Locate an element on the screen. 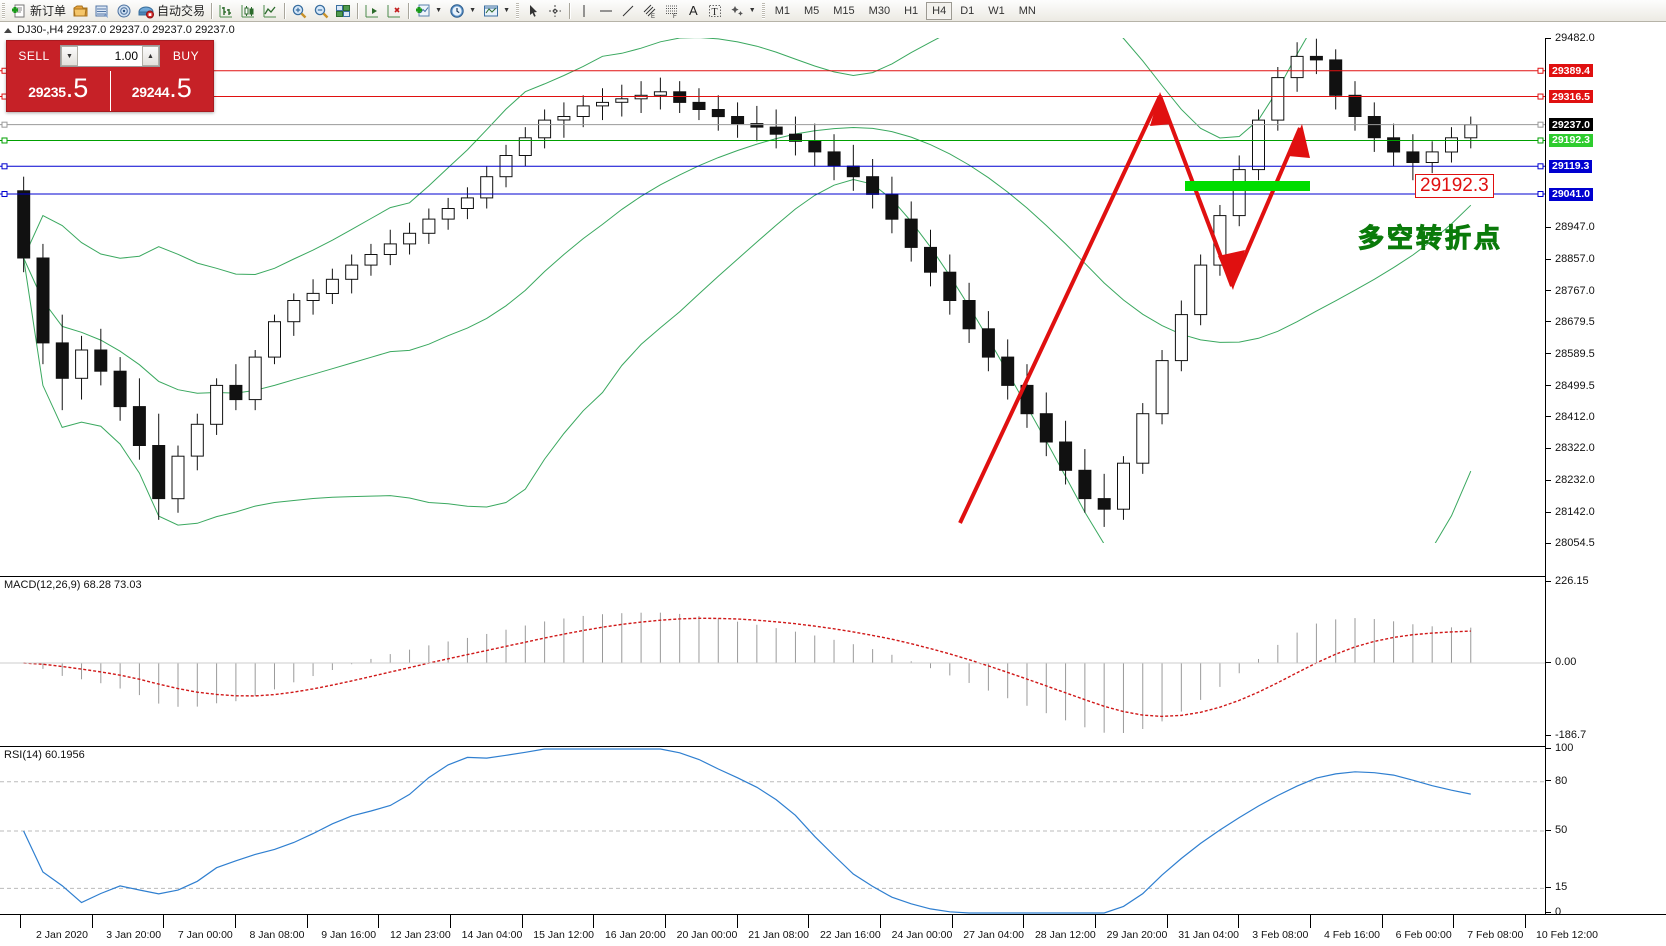 The height and width of the screenshot is (946, 1666). text-icon: A is located at coordinates (693, 10).